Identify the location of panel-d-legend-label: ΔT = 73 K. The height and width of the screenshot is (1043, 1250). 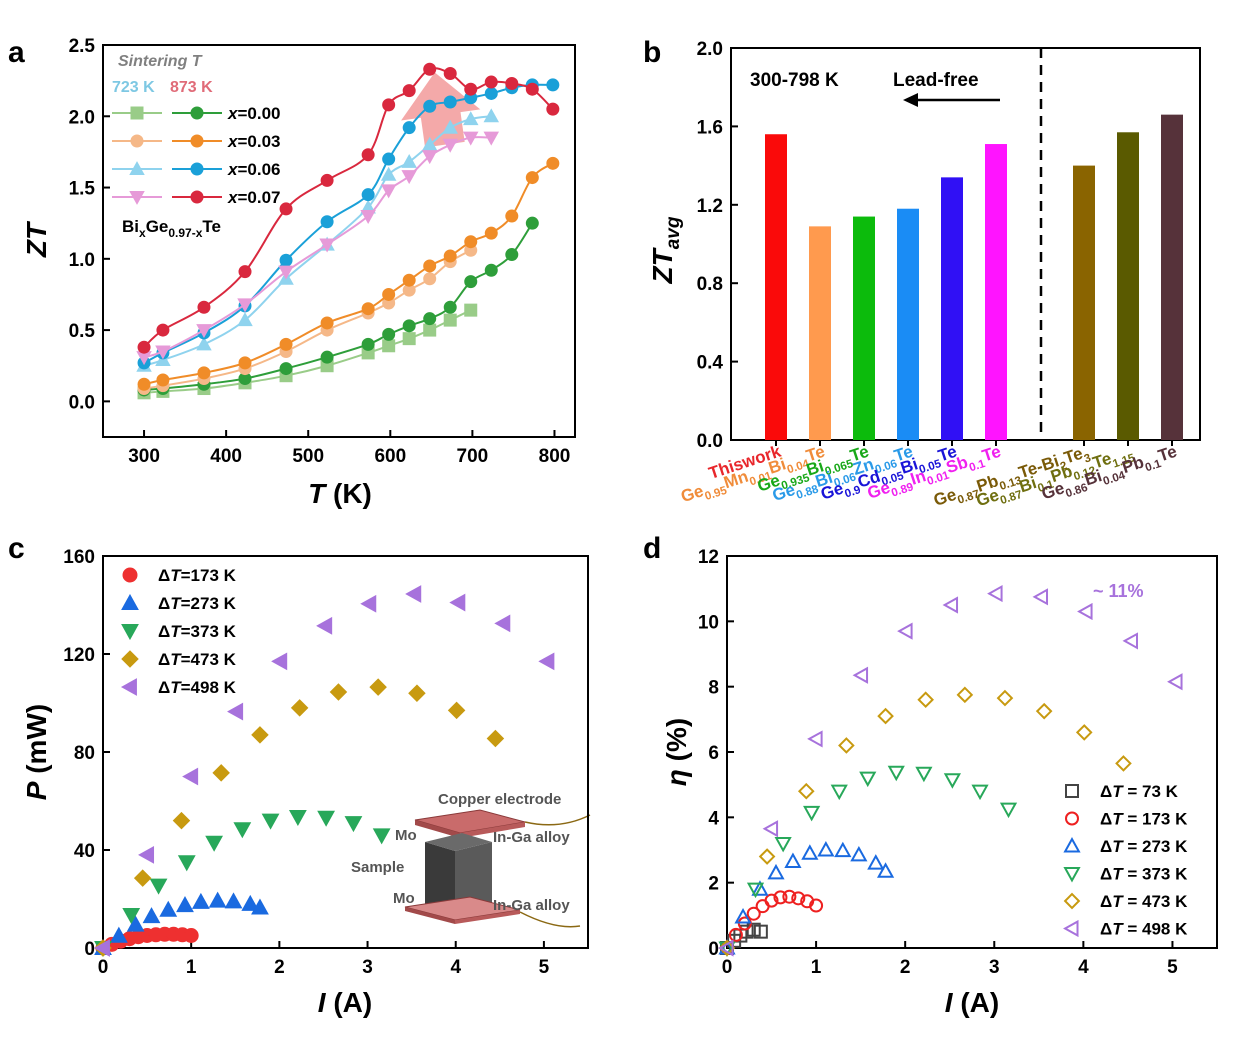
(1139, 791).